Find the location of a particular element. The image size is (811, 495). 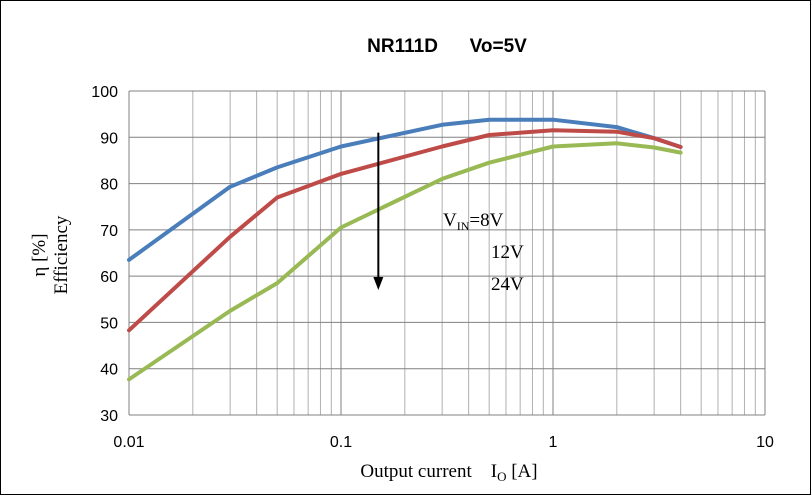

x-axis-label-main: Output current I is located at coordinates (428, 471).